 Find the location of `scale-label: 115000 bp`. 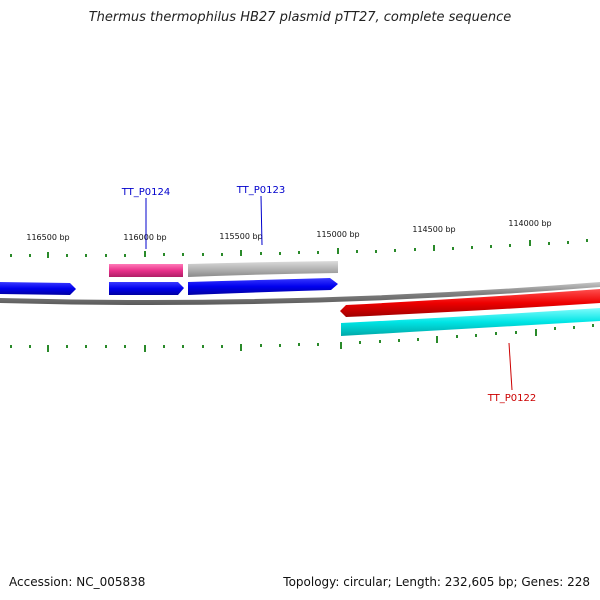

scale-label: 115000 bp is located at coordinates (337, 234).